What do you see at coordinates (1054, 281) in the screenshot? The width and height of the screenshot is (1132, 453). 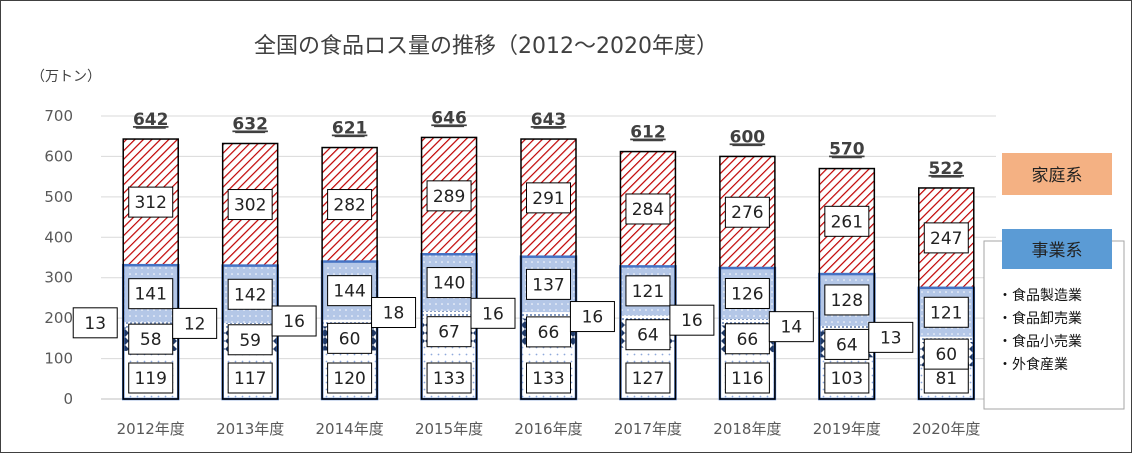 I see `legend: 家庭系 事業系 ・食品製造業 ・食品卸売業 ・食品小売業 ・外食産業` at bounding box center [1054, 281].